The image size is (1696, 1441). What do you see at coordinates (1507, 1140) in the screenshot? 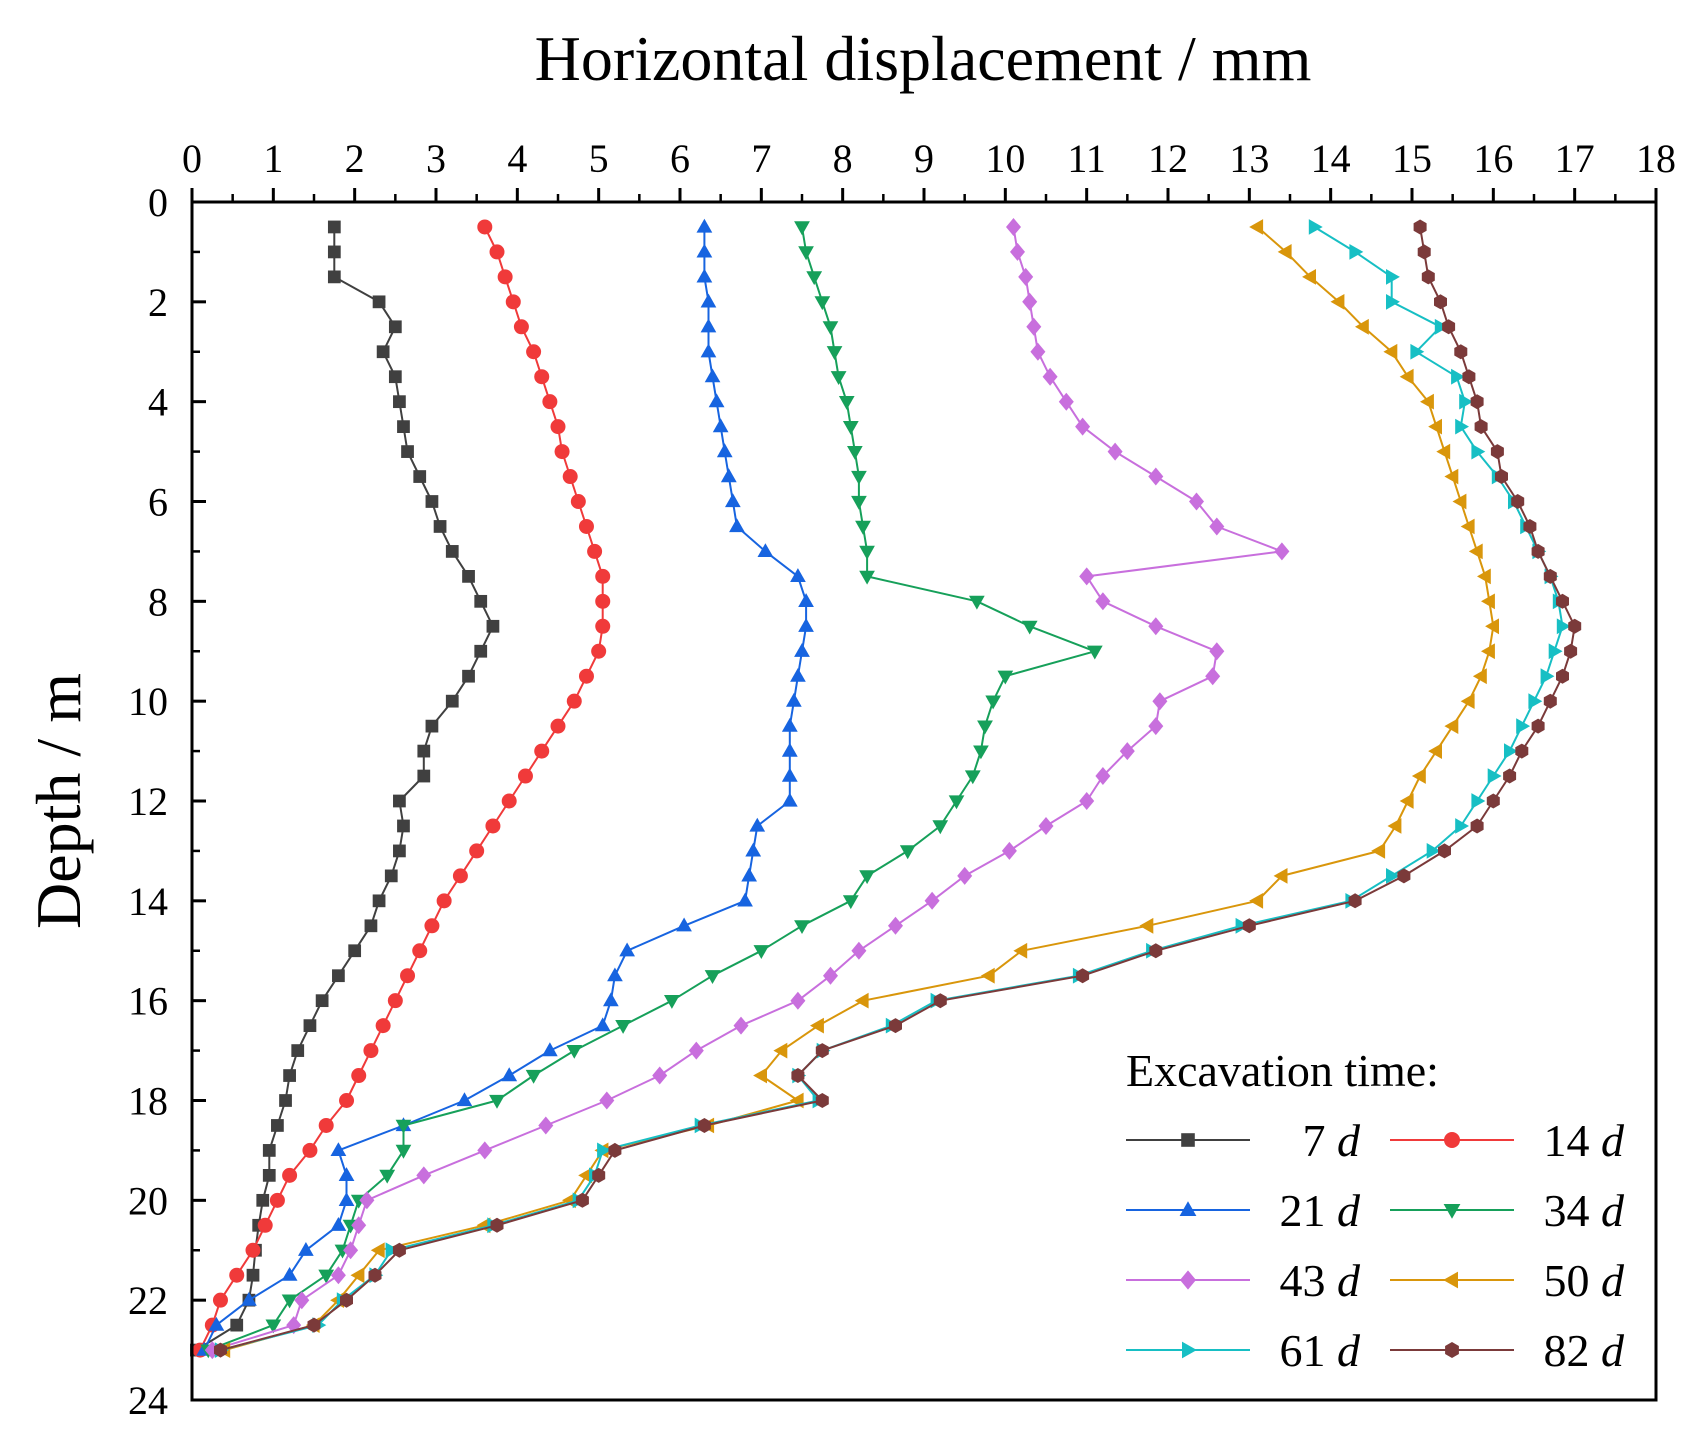
I see `legend-entry: 14 d` at bounding box center [1507, 1140].